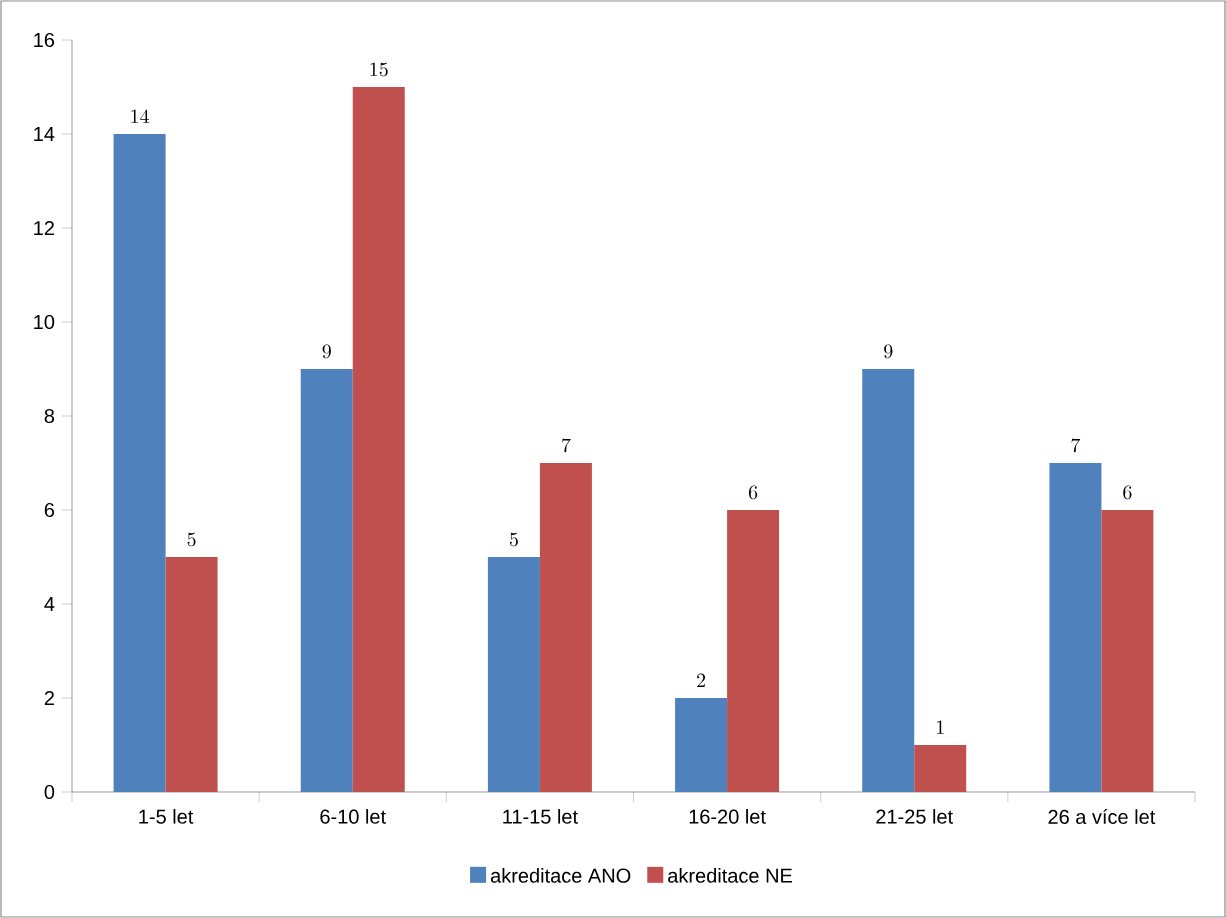  Describe the element at coordinates (701, 680) in the screenshot. I see `data-label: 2` at that location.